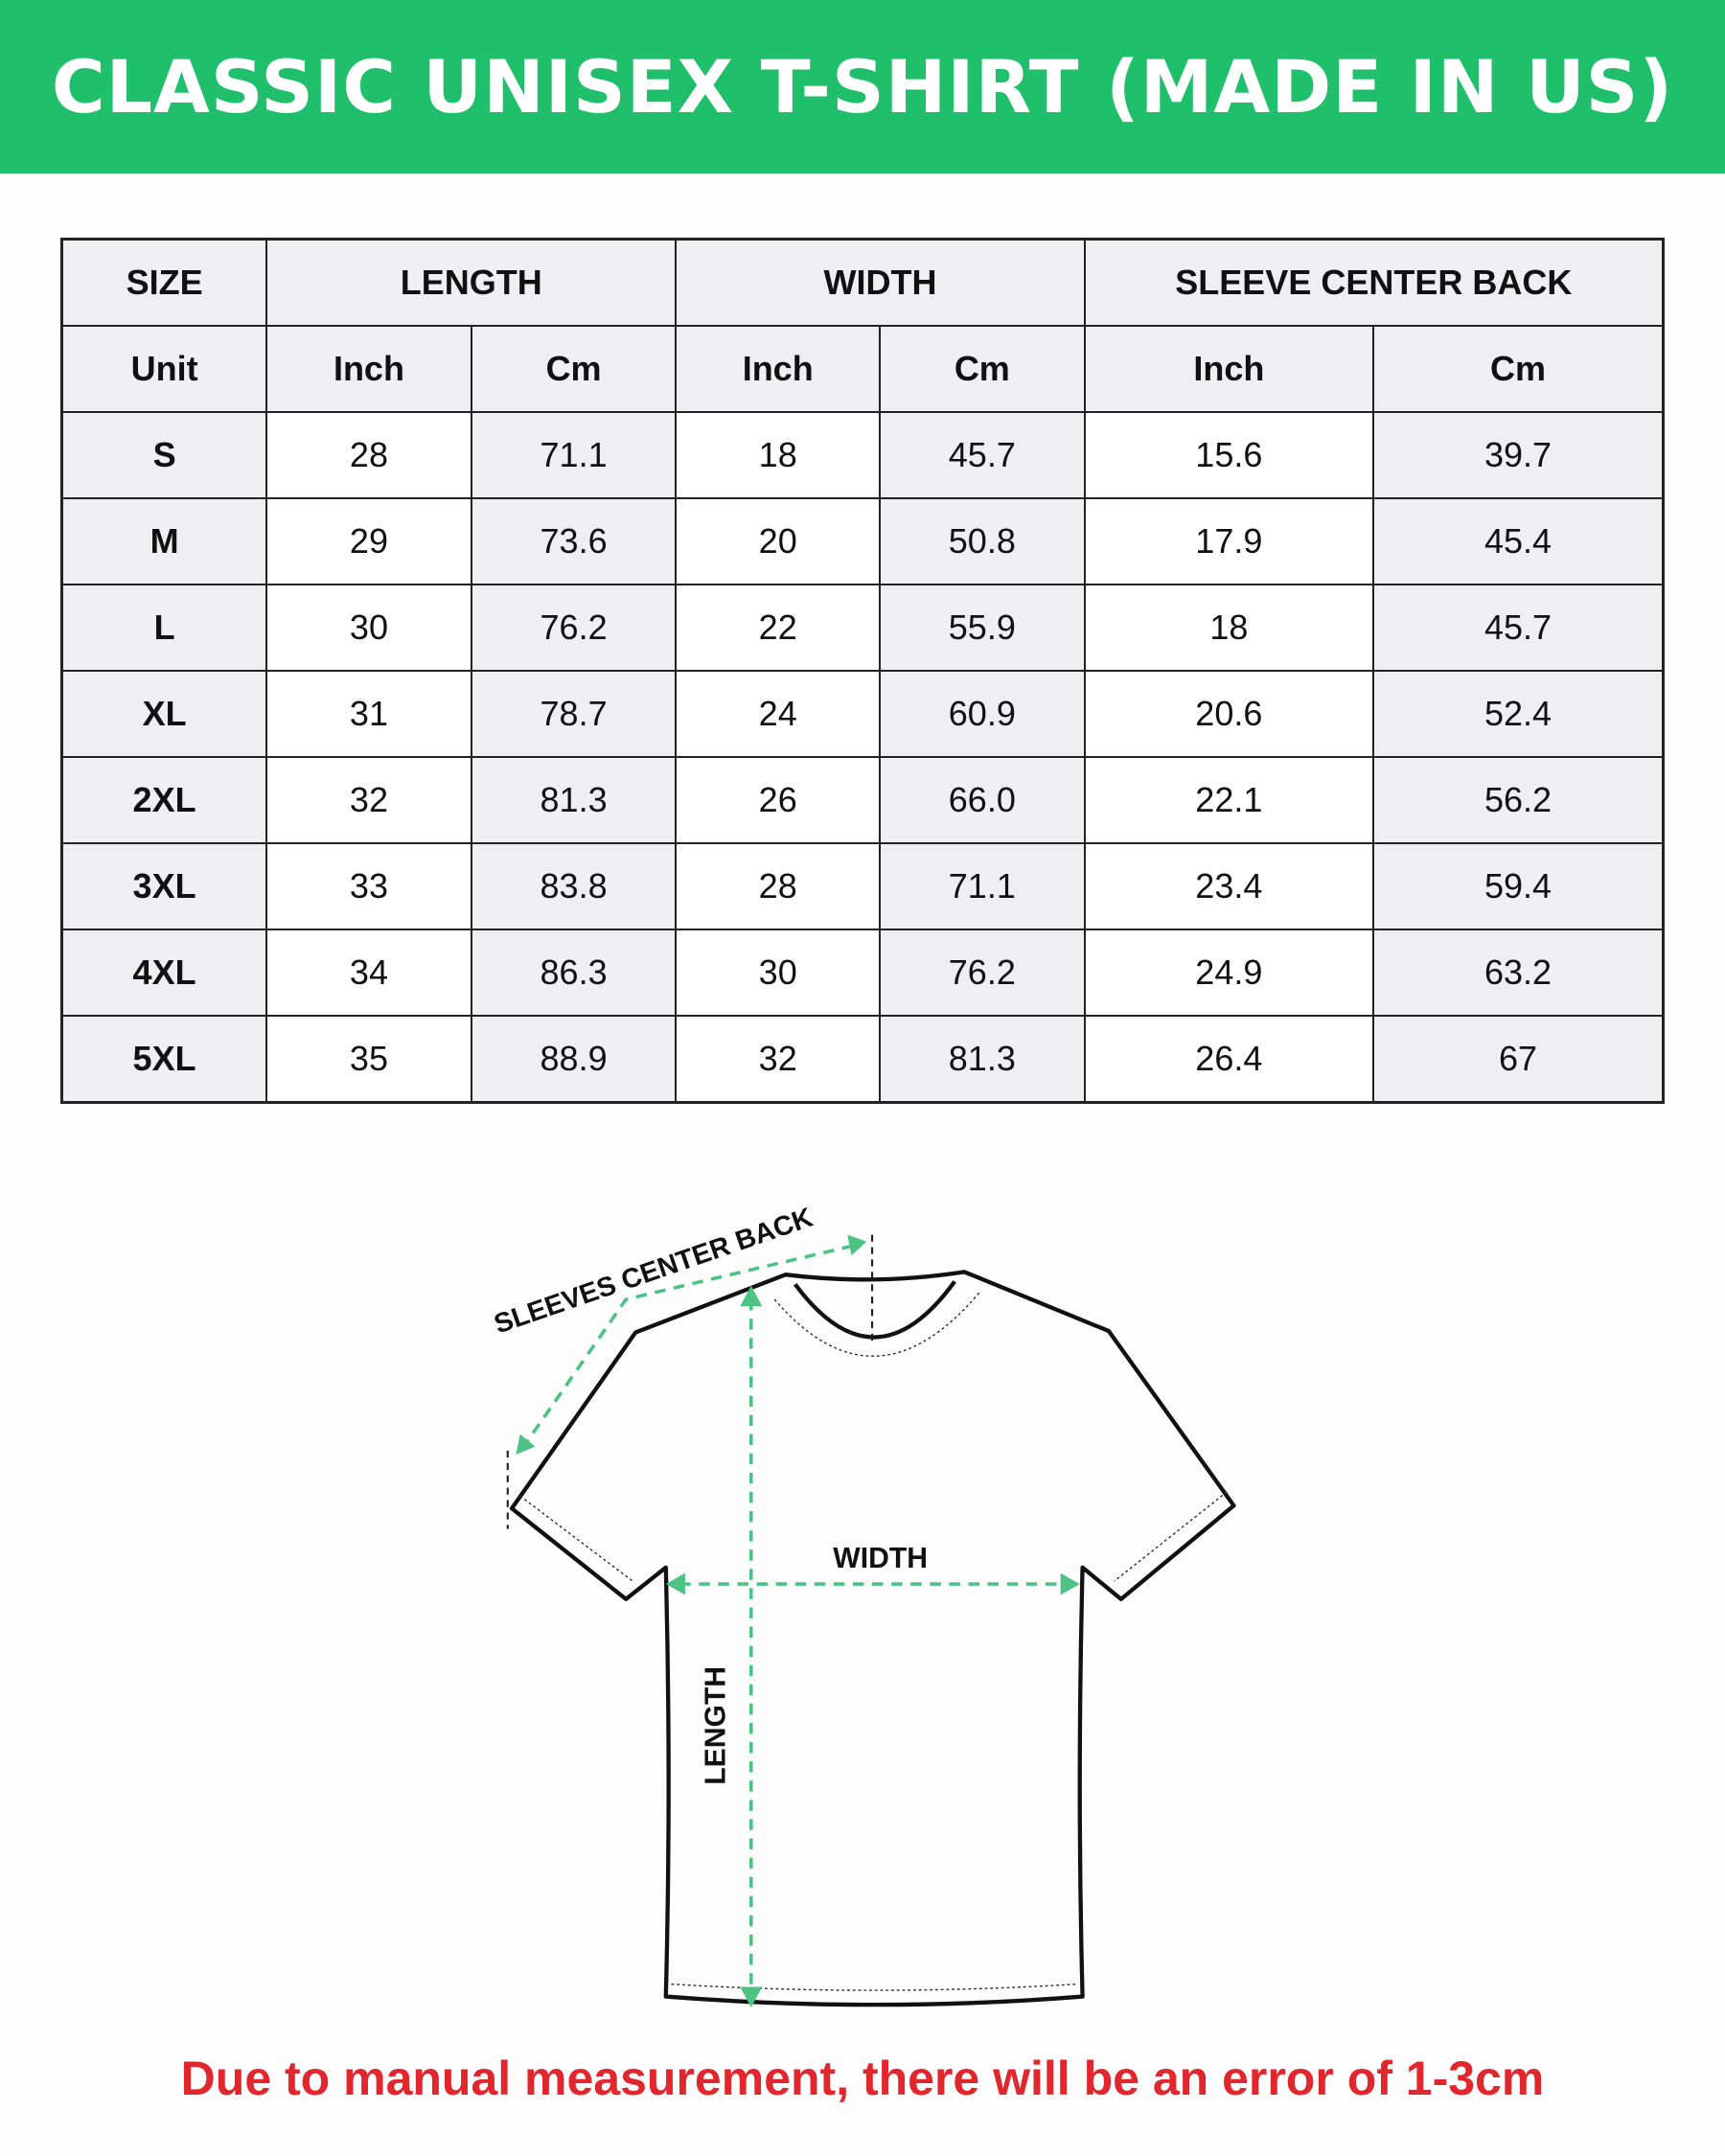 The image size is (1725, 2156). What do you see at coordinates (164, 886) in the screenshot?
I see `size-cell: 3XL` at bounding box center [164, 886].